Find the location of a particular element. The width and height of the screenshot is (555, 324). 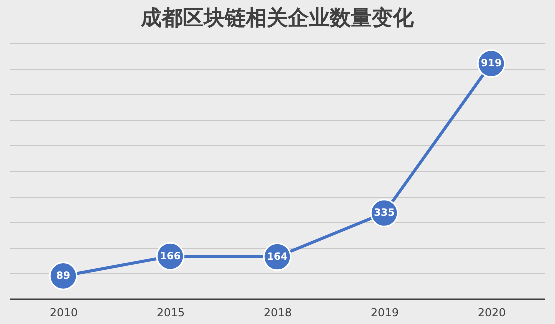

data-label: 335 is located at coordinates (384, 214).